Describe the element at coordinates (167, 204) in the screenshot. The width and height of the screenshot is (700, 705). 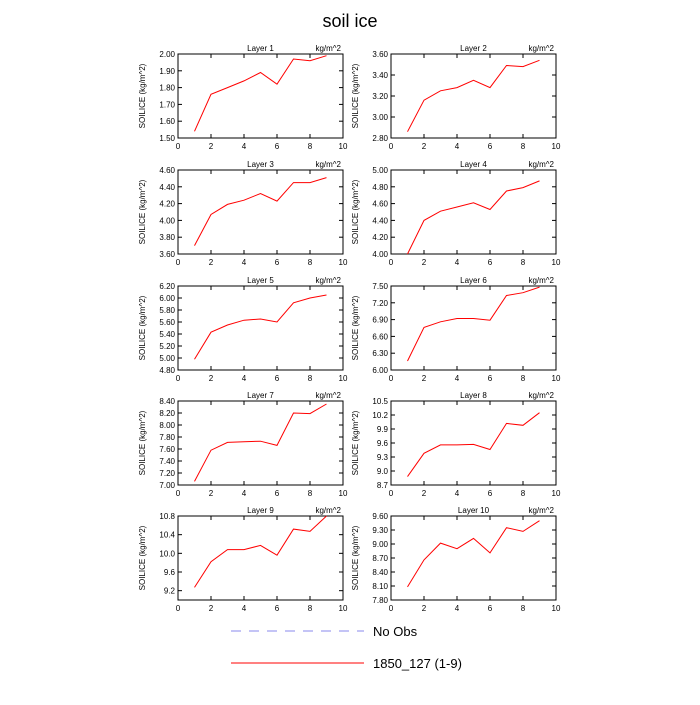
I see `y-tick-label: 4.20` at that location.